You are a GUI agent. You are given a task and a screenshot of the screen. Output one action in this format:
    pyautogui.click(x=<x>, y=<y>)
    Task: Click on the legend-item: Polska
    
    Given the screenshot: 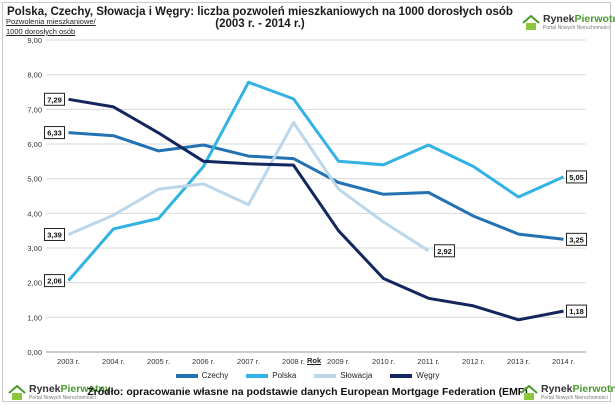 What is the action you would take?
    pyautogui.click(x=271, y=375)
    